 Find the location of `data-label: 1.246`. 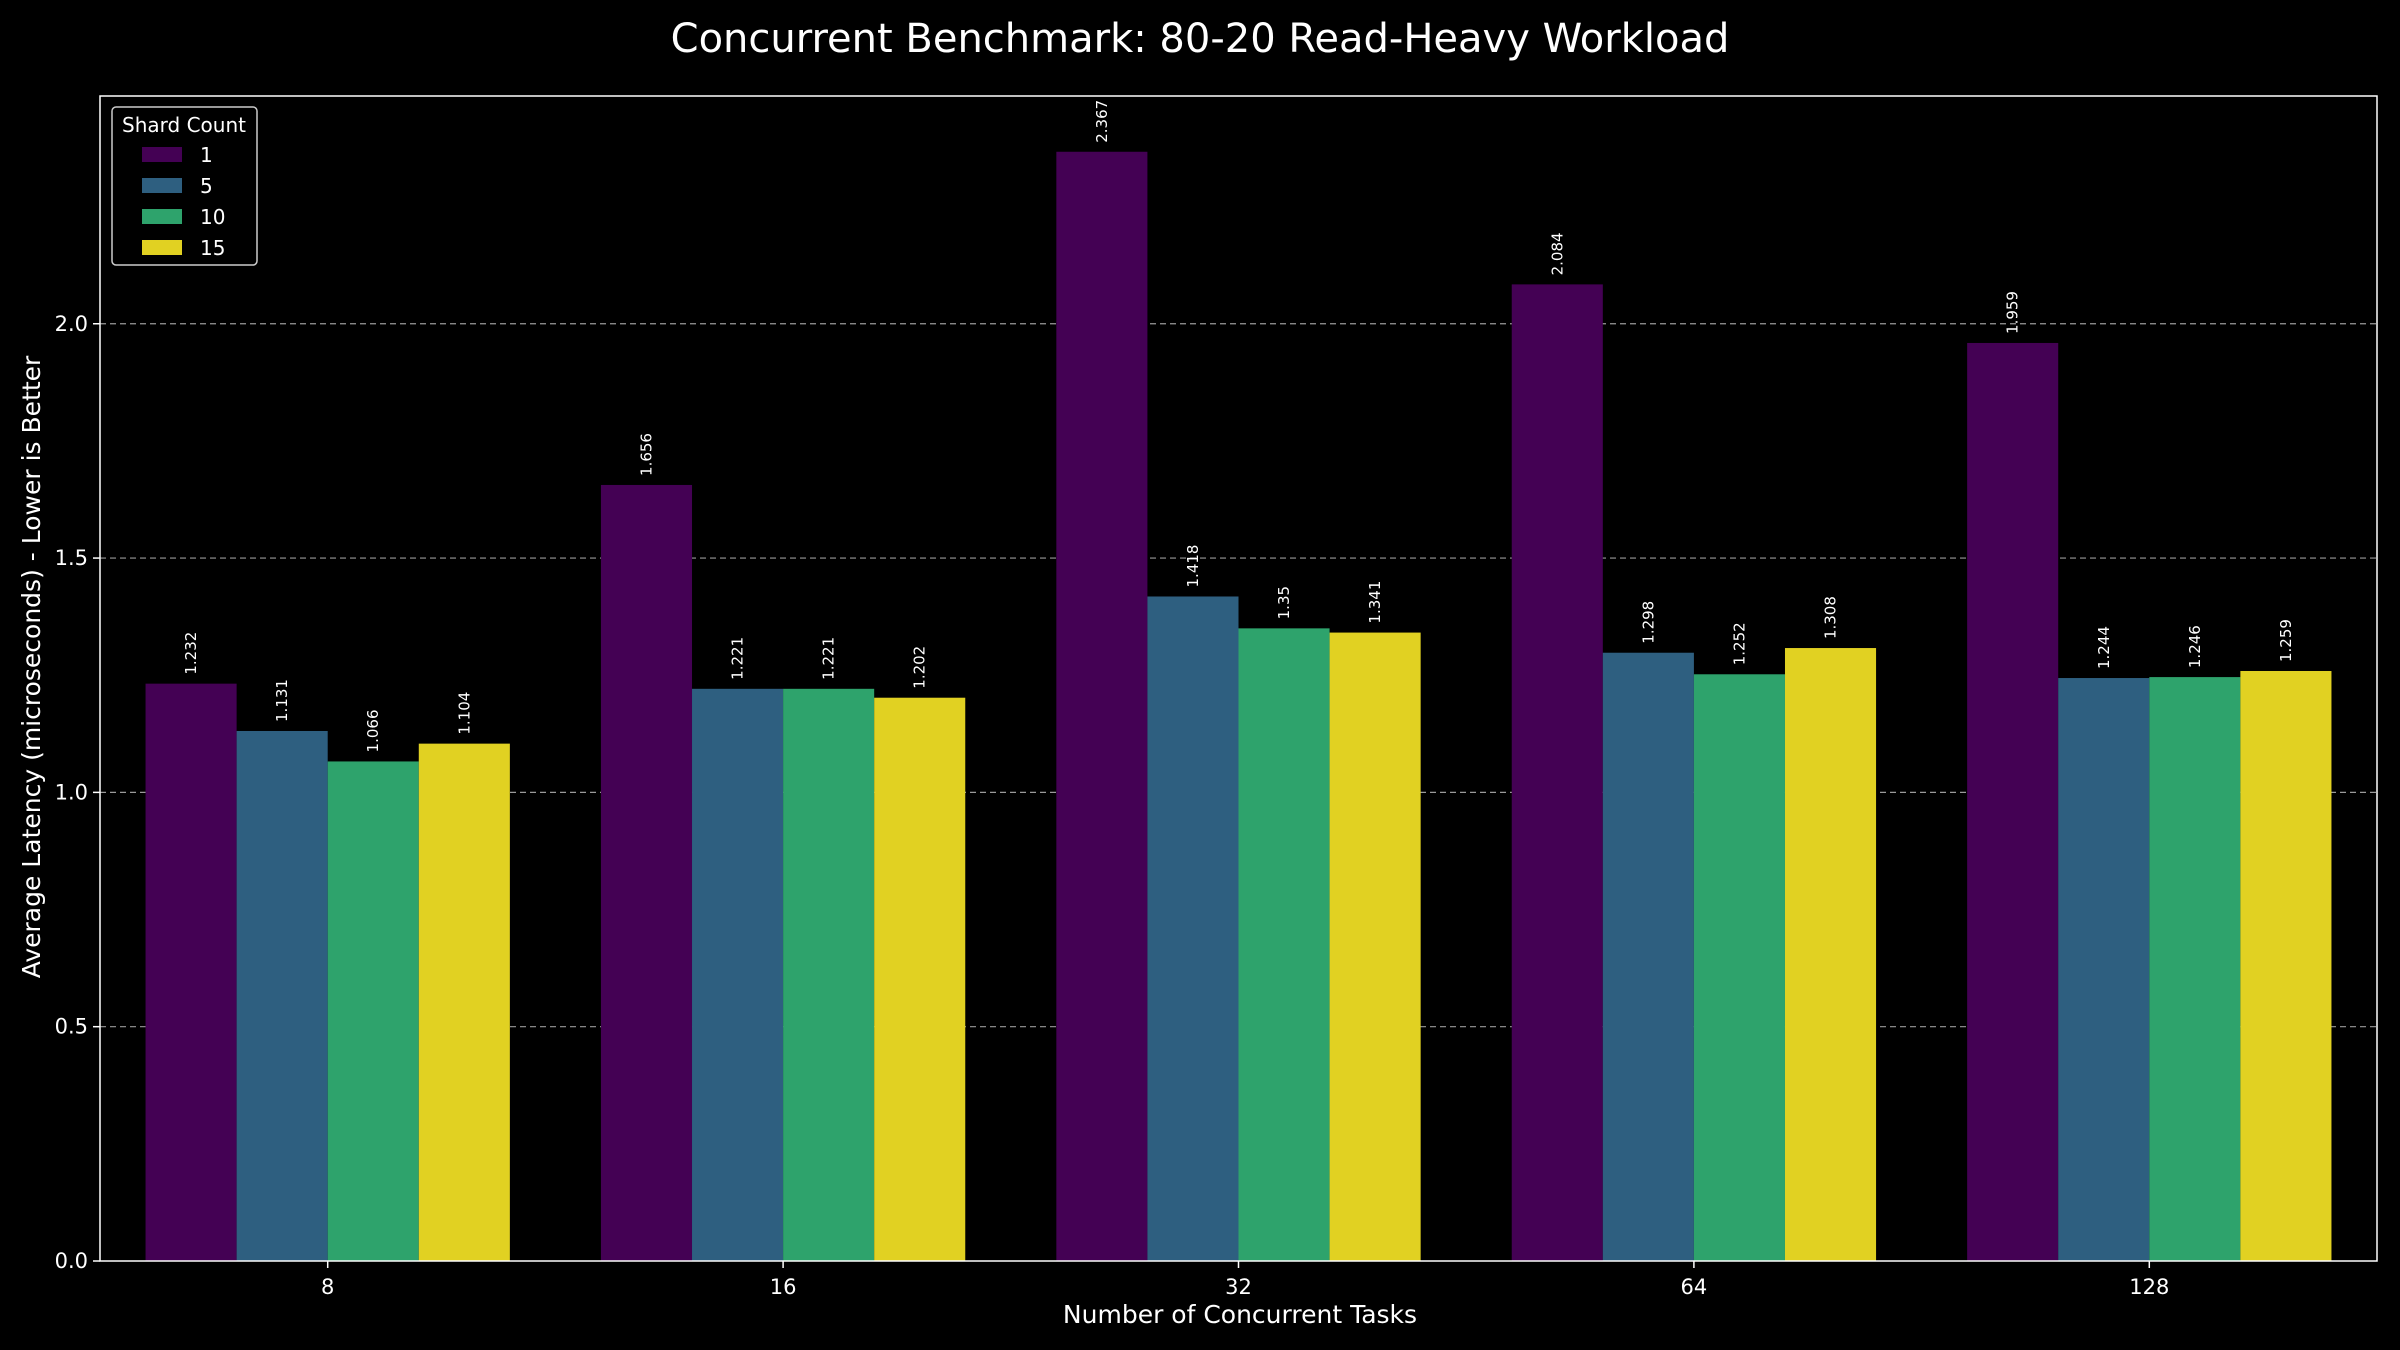

data-label: 1.246 is located at coordinates (2195, 646).